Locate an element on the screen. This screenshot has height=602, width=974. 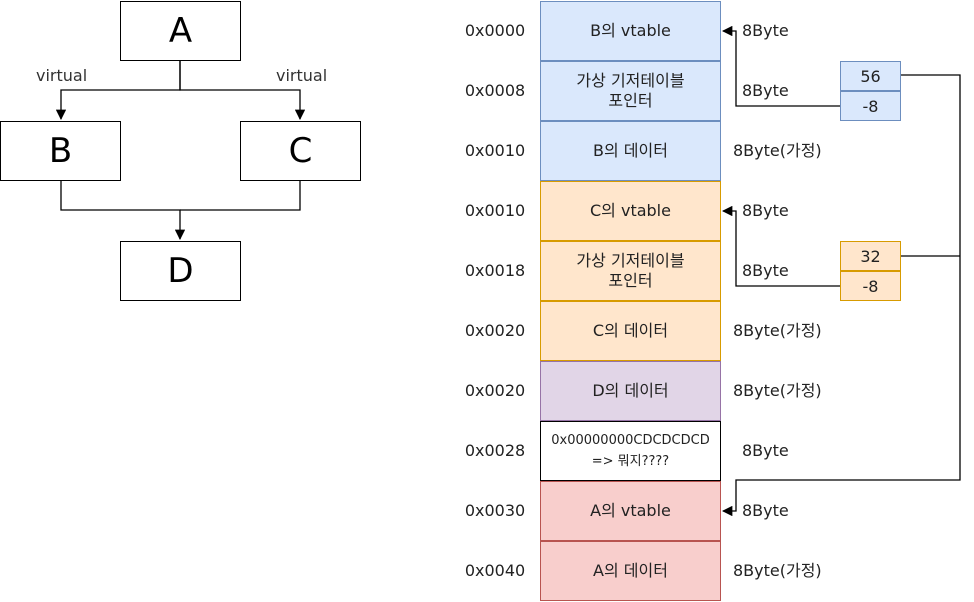
memory-cell-unknown: 0x00000000CDCDCDCD => 뭐지???? is located at coordinates (630, 451).